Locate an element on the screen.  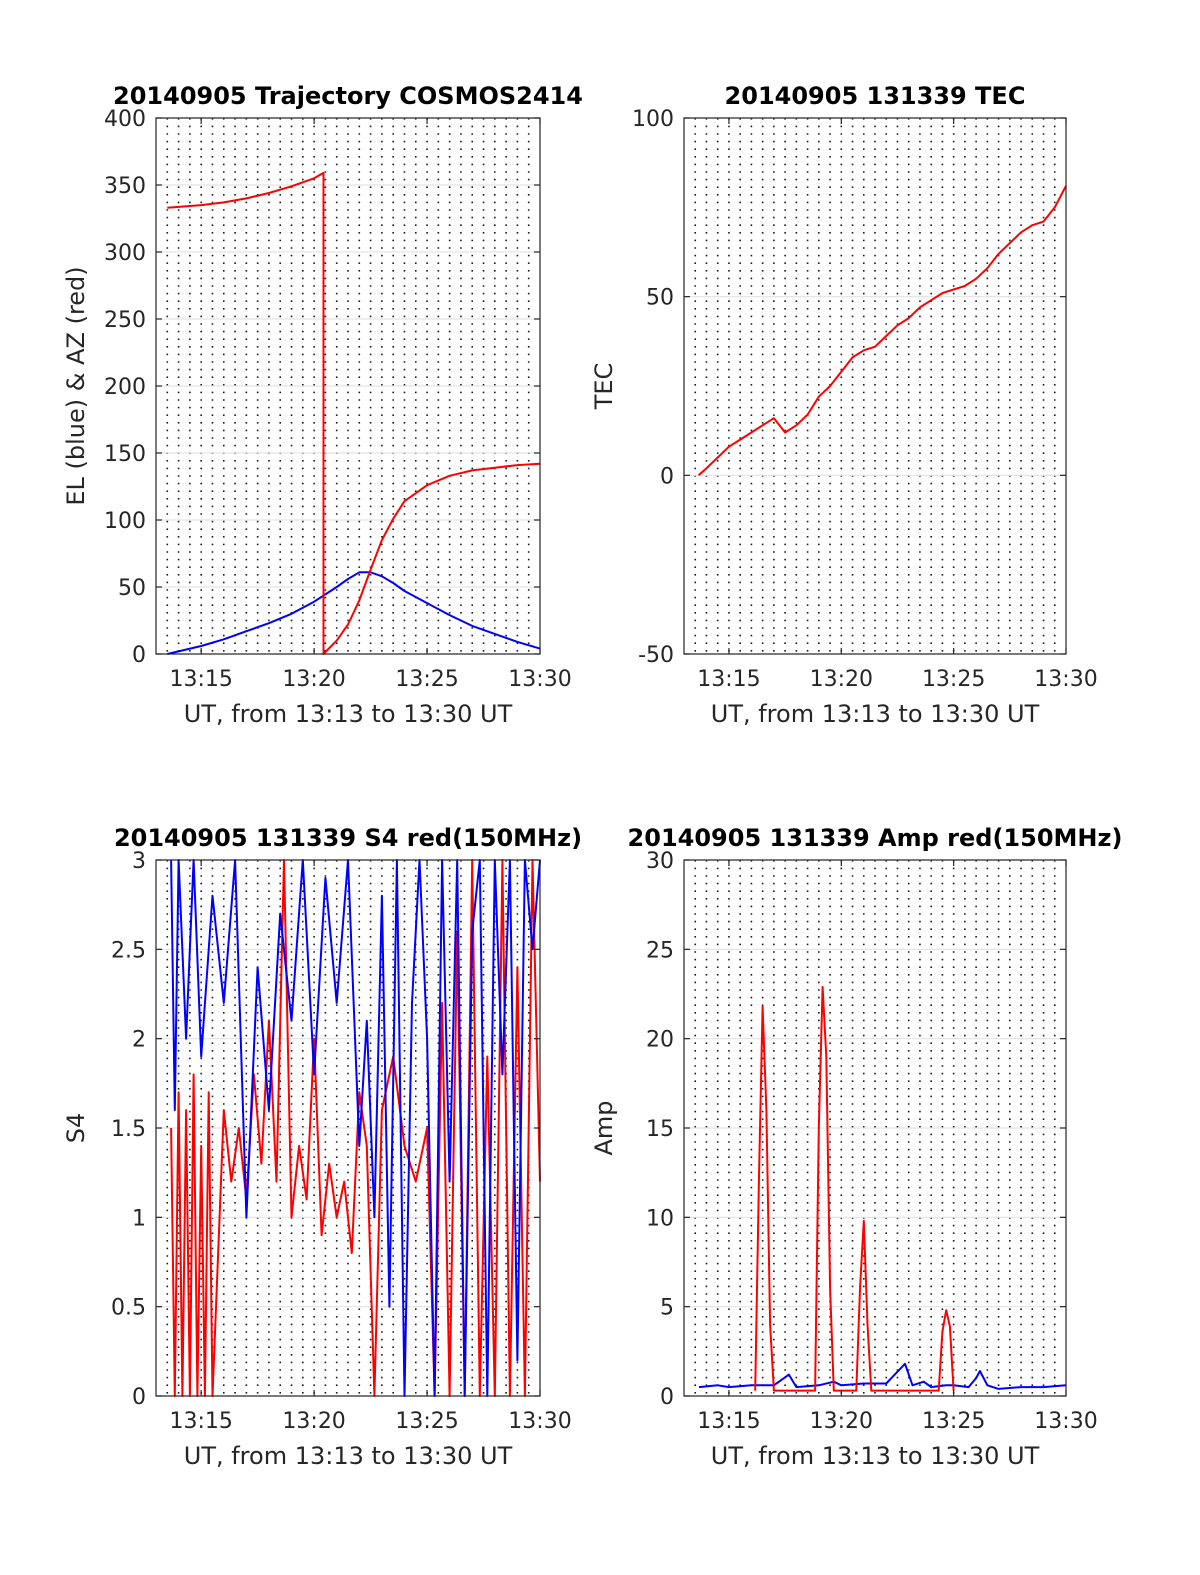
y-tick-label: 1 is located at coordinates (139, 1218).